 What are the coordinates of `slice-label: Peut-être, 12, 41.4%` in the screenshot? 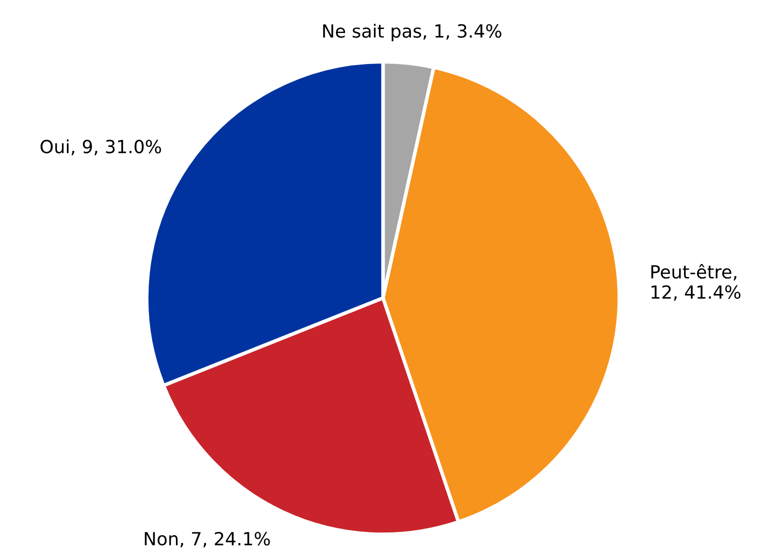 It's located at (695, 282).